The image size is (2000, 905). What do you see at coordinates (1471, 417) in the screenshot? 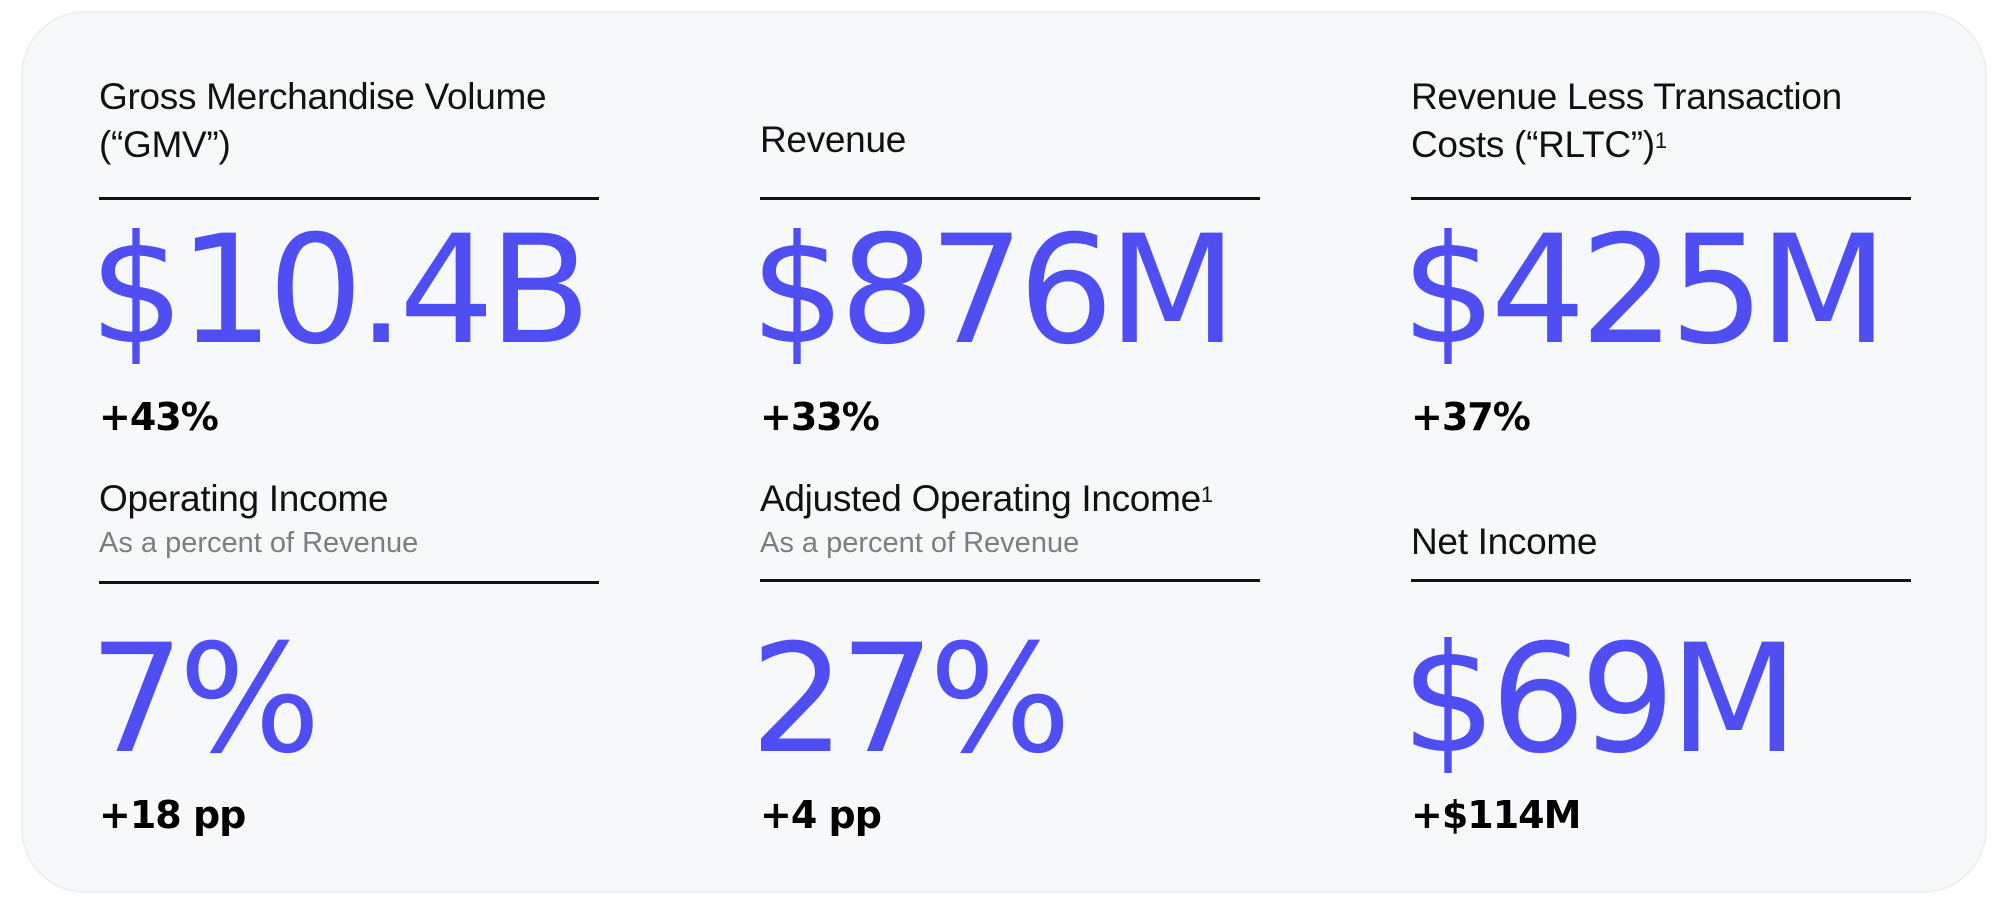
I see `metric-change: +37%` at bounding box center [1471, 417].